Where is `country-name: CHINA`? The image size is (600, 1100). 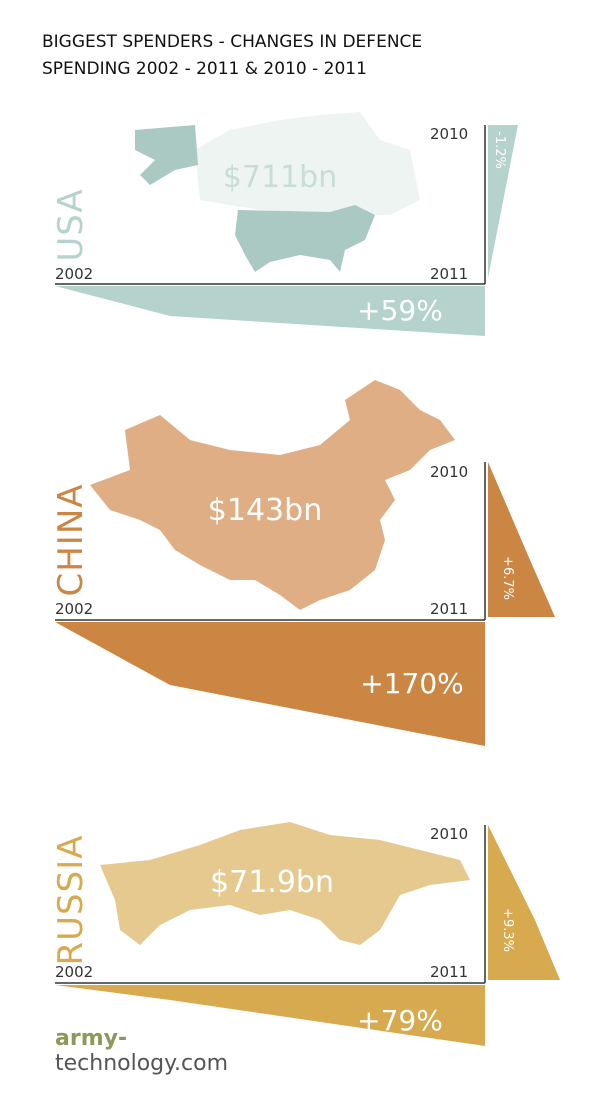 country-name: CHINA is located at coordinates (71, 539).